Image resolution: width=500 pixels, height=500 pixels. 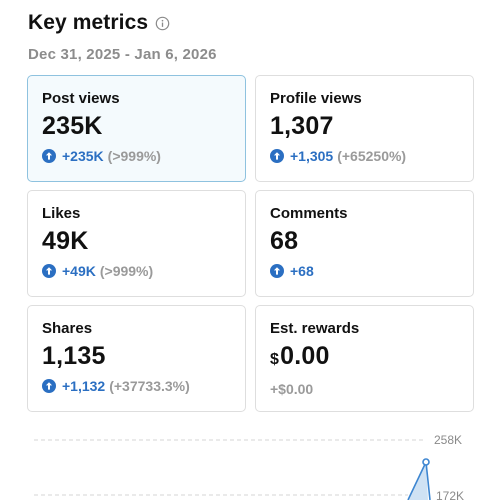 What do you see at coordinates (79, 271) in the screenshot?
I see `delta-value: +49K` at bounding box center [79, 271].